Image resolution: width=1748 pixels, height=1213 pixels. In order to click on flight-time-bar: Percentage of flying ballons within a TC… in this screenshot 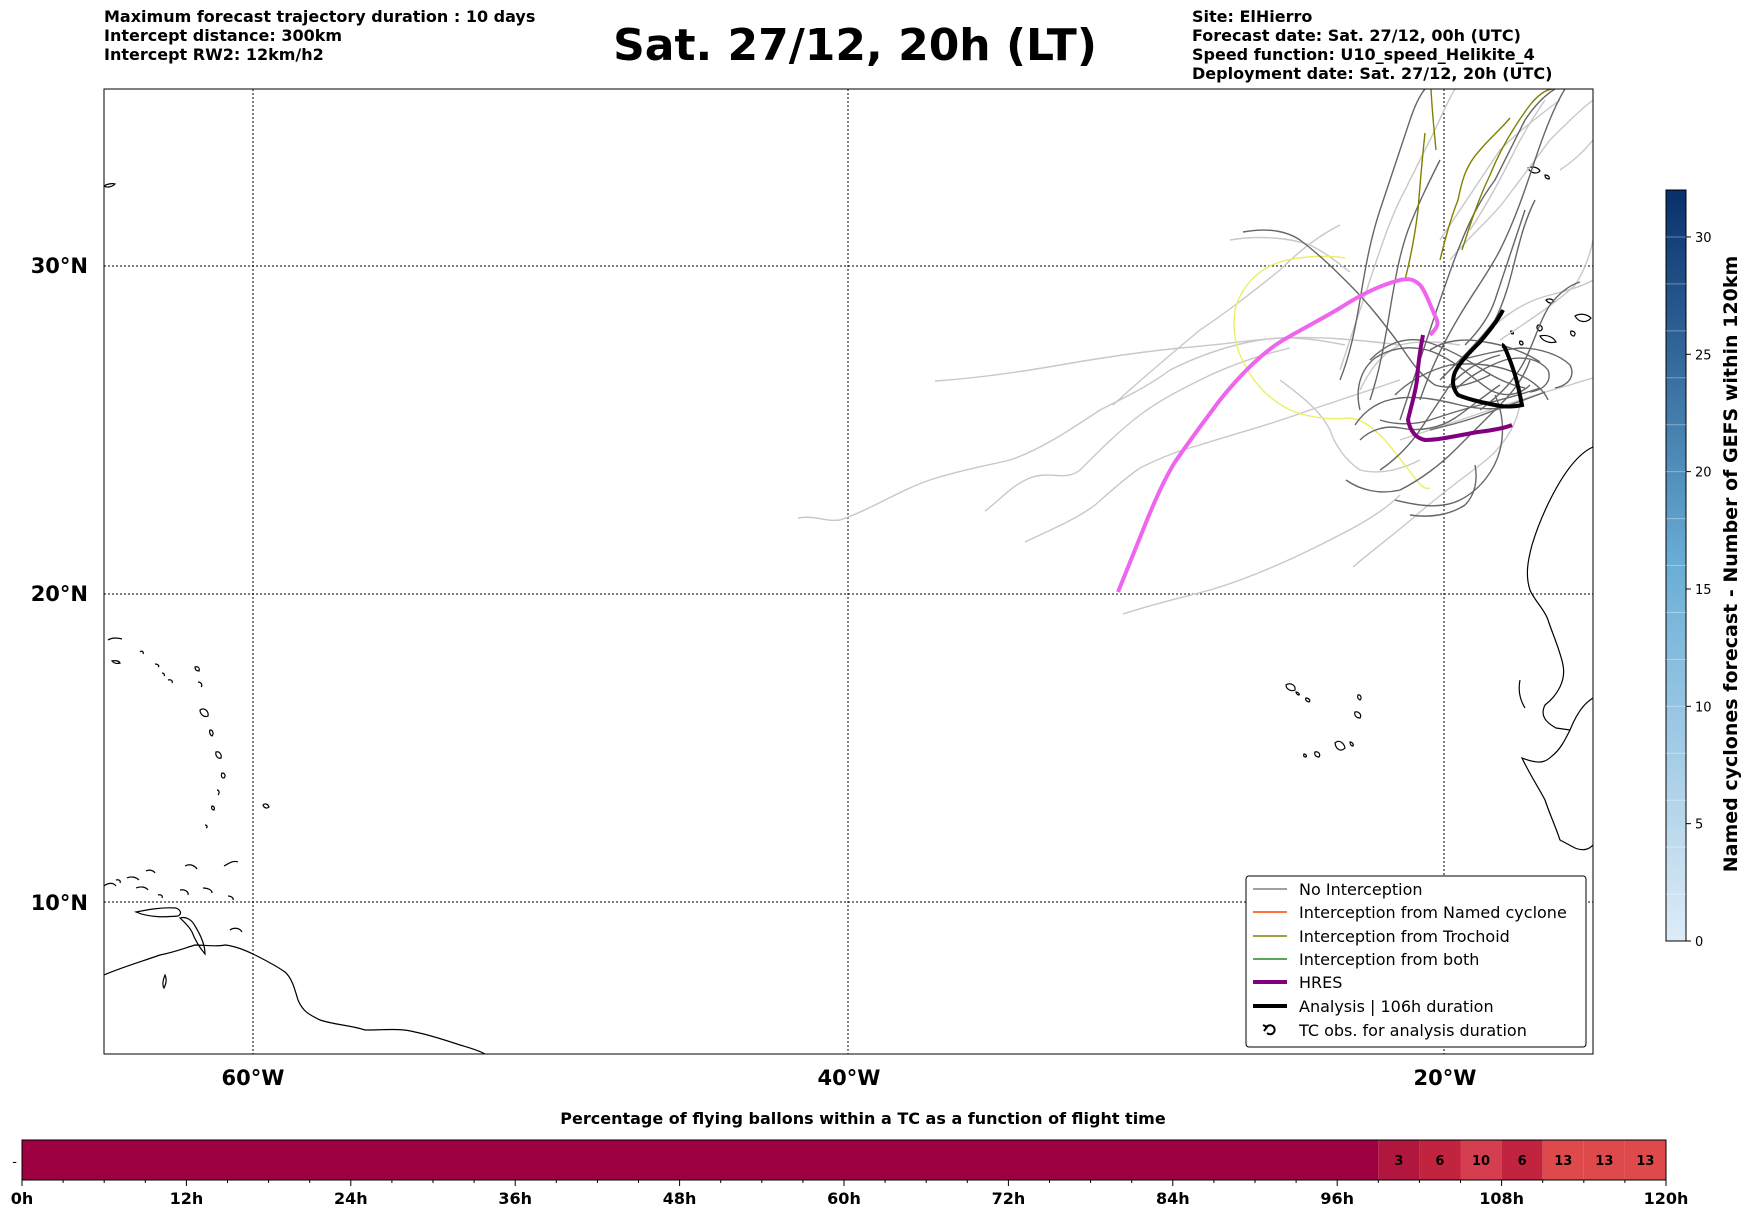, I will do `click(850, 1158)`.